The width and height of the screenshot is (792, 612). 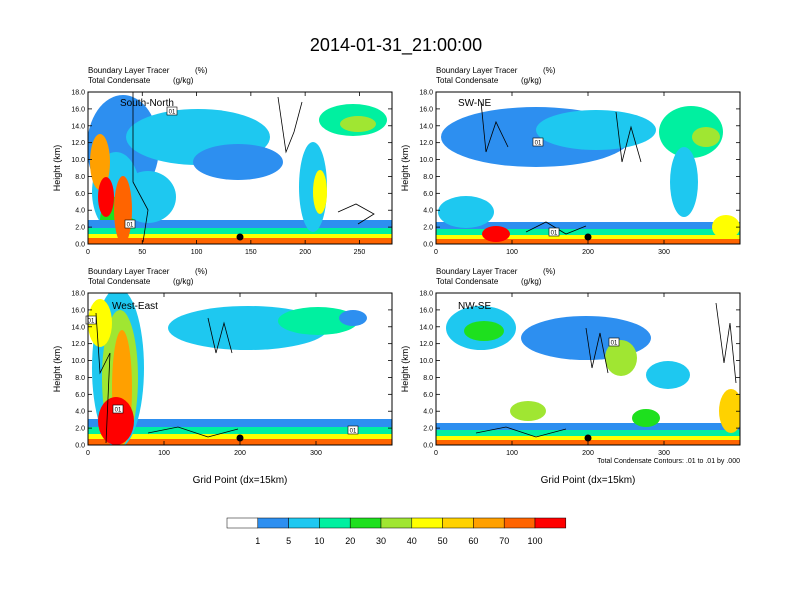 What do you see at coordinates (412, 541) in the screenshot?
I see `colorbar-label: 40` at bounding box center [412, 541].